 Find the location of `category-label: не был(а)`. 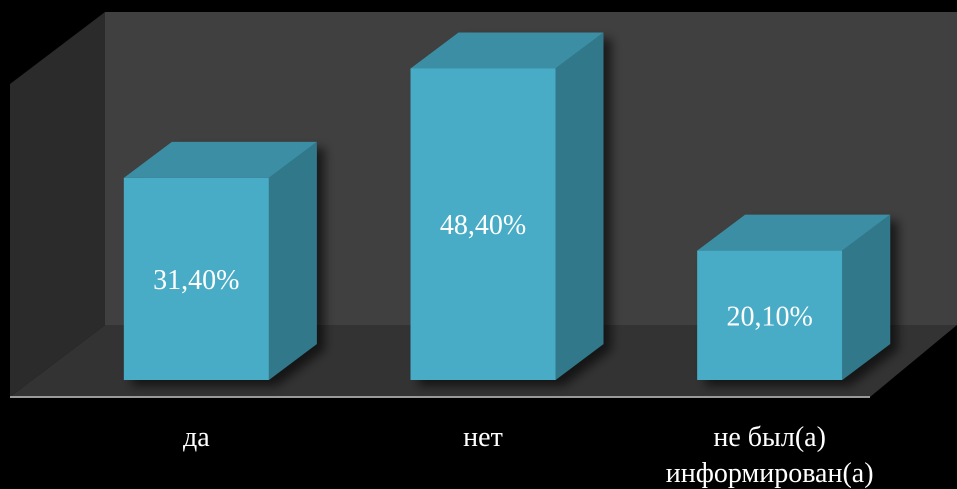

category-label: не был(а) is located at coordinates (769, 437).